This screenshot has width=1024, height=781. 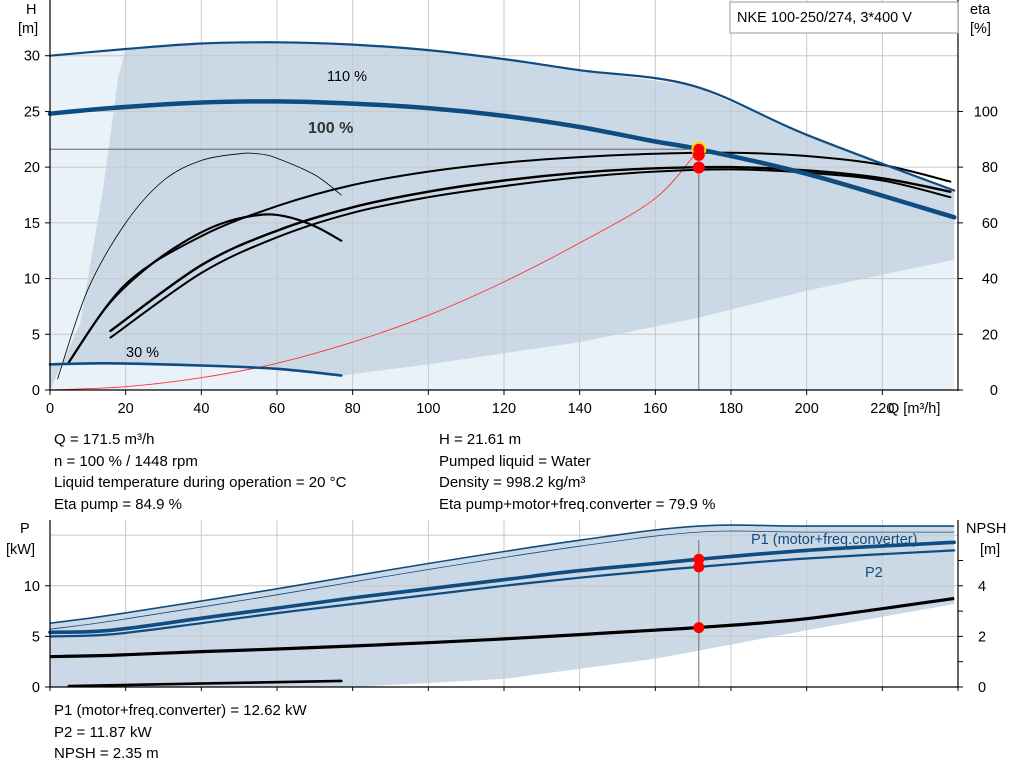 What do you see at coordinates (36, 391) in the screenshot?
I see `y-tick-label: 0` at bounding box center [36, 391].